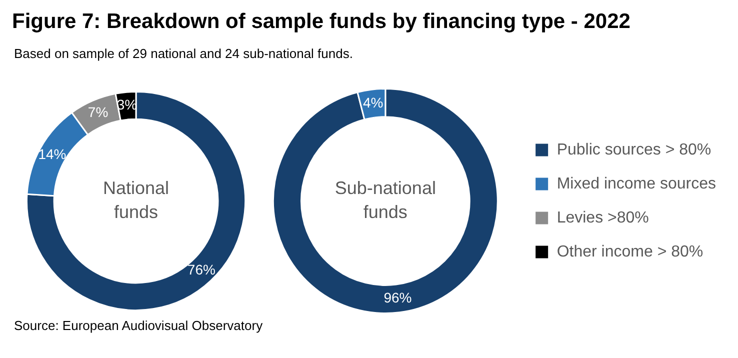  What do you see at coordinates (385, 200) in the screenshot?
I see `slice-label: Sub-national funds` at bounding box center [385, 200].